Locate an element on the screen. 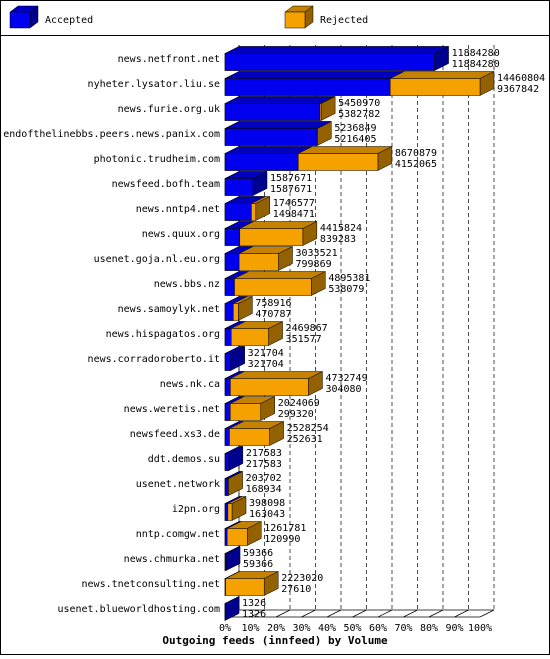  y-tick-label: usenet.blueworldhosting.com is located at coordinates (138, 609).